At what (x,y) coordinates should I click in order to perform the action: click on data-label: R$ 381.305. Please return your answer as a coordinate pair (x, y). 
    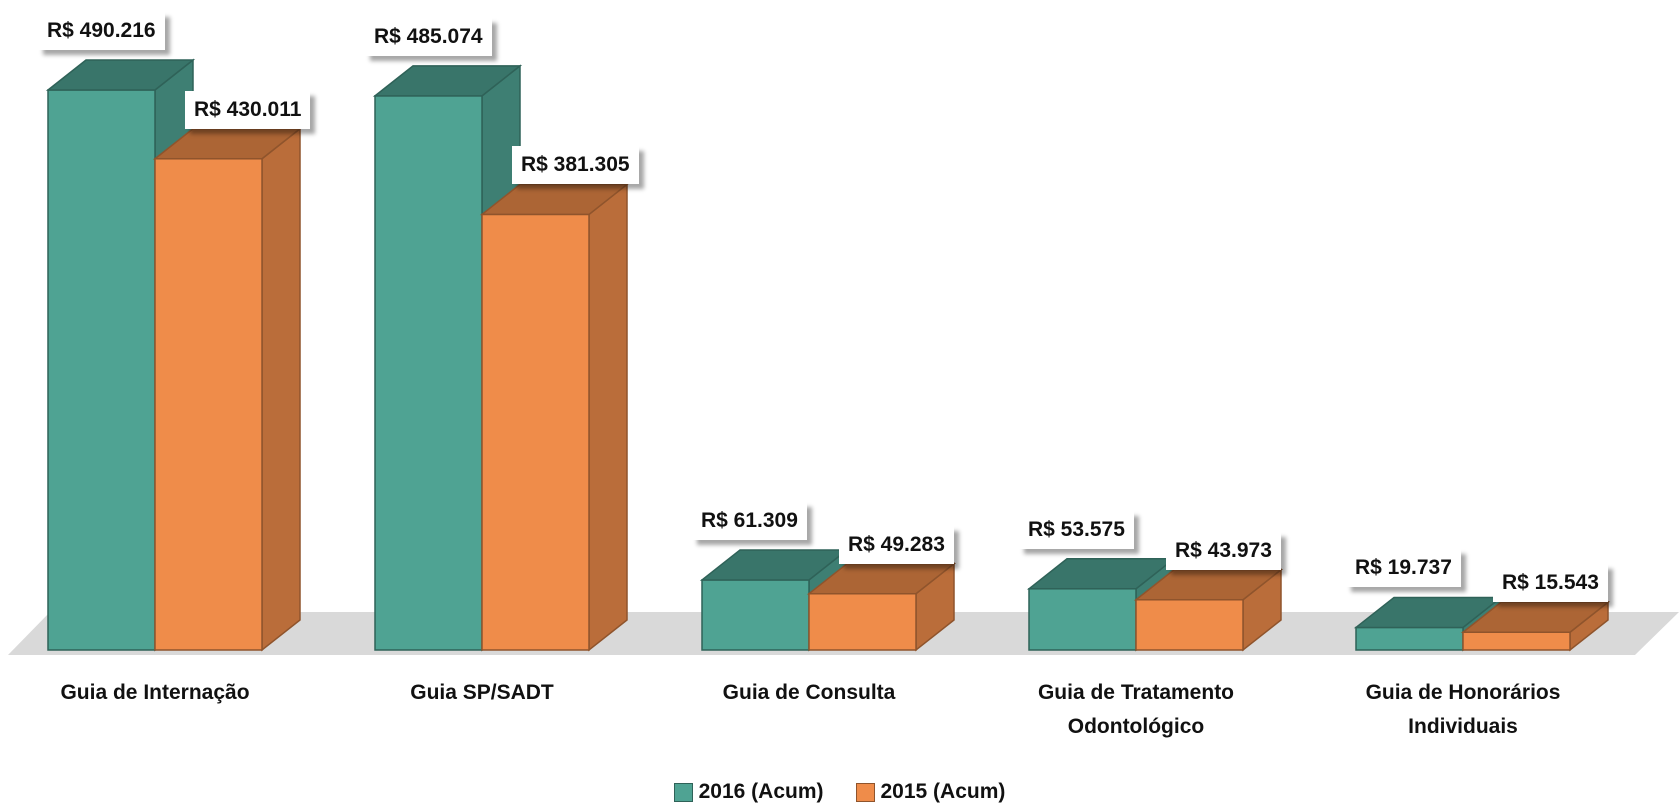
    Looking at the image, I should click on (575, 165).